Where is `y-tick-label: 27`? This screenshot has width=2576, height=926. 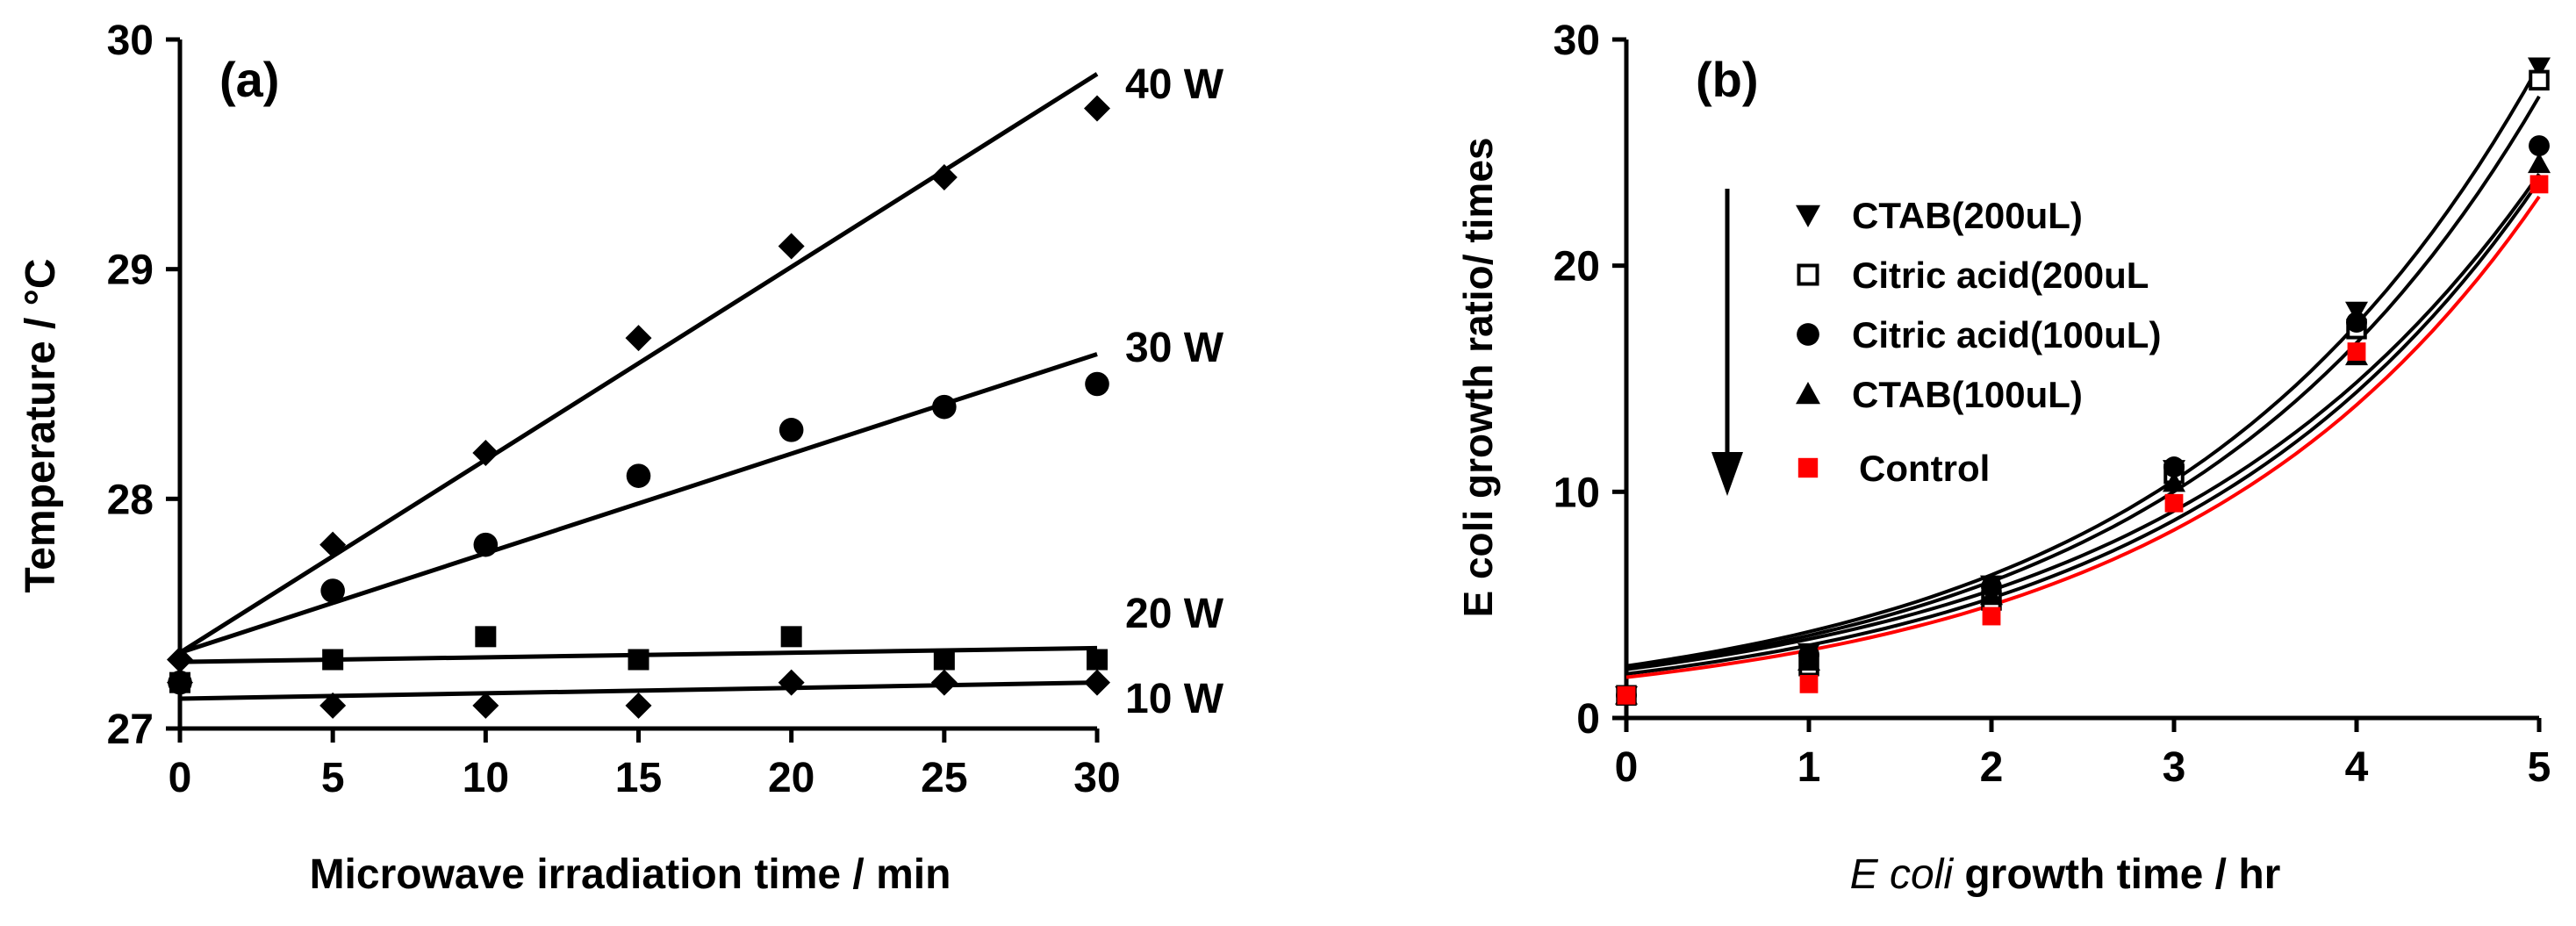 y-tick-label: 27 is located at coordinates (130, 730).